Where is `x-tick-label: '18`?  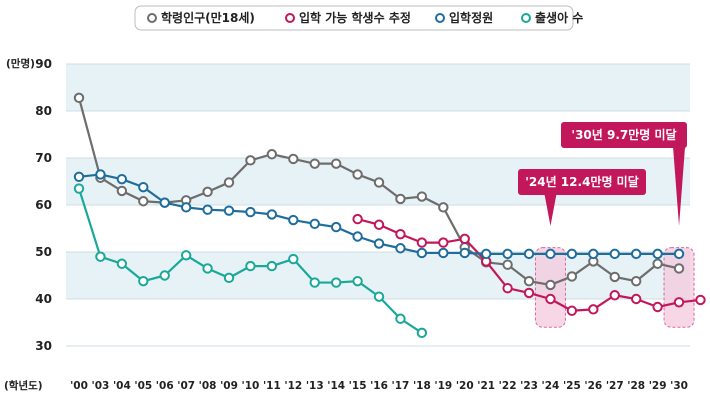
x-tick-label: '18 is located at coordinates (422, 386).